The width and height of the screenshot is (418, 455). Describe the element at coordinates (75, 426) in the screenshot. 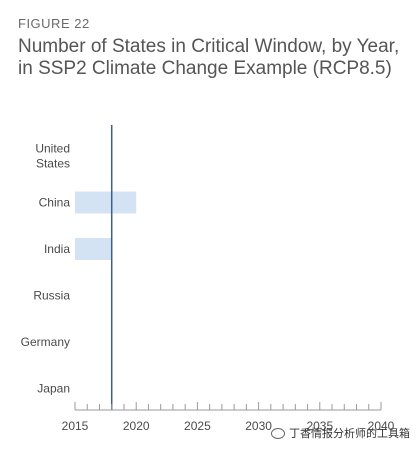

I see `x-tick-label: 2015` at that location.